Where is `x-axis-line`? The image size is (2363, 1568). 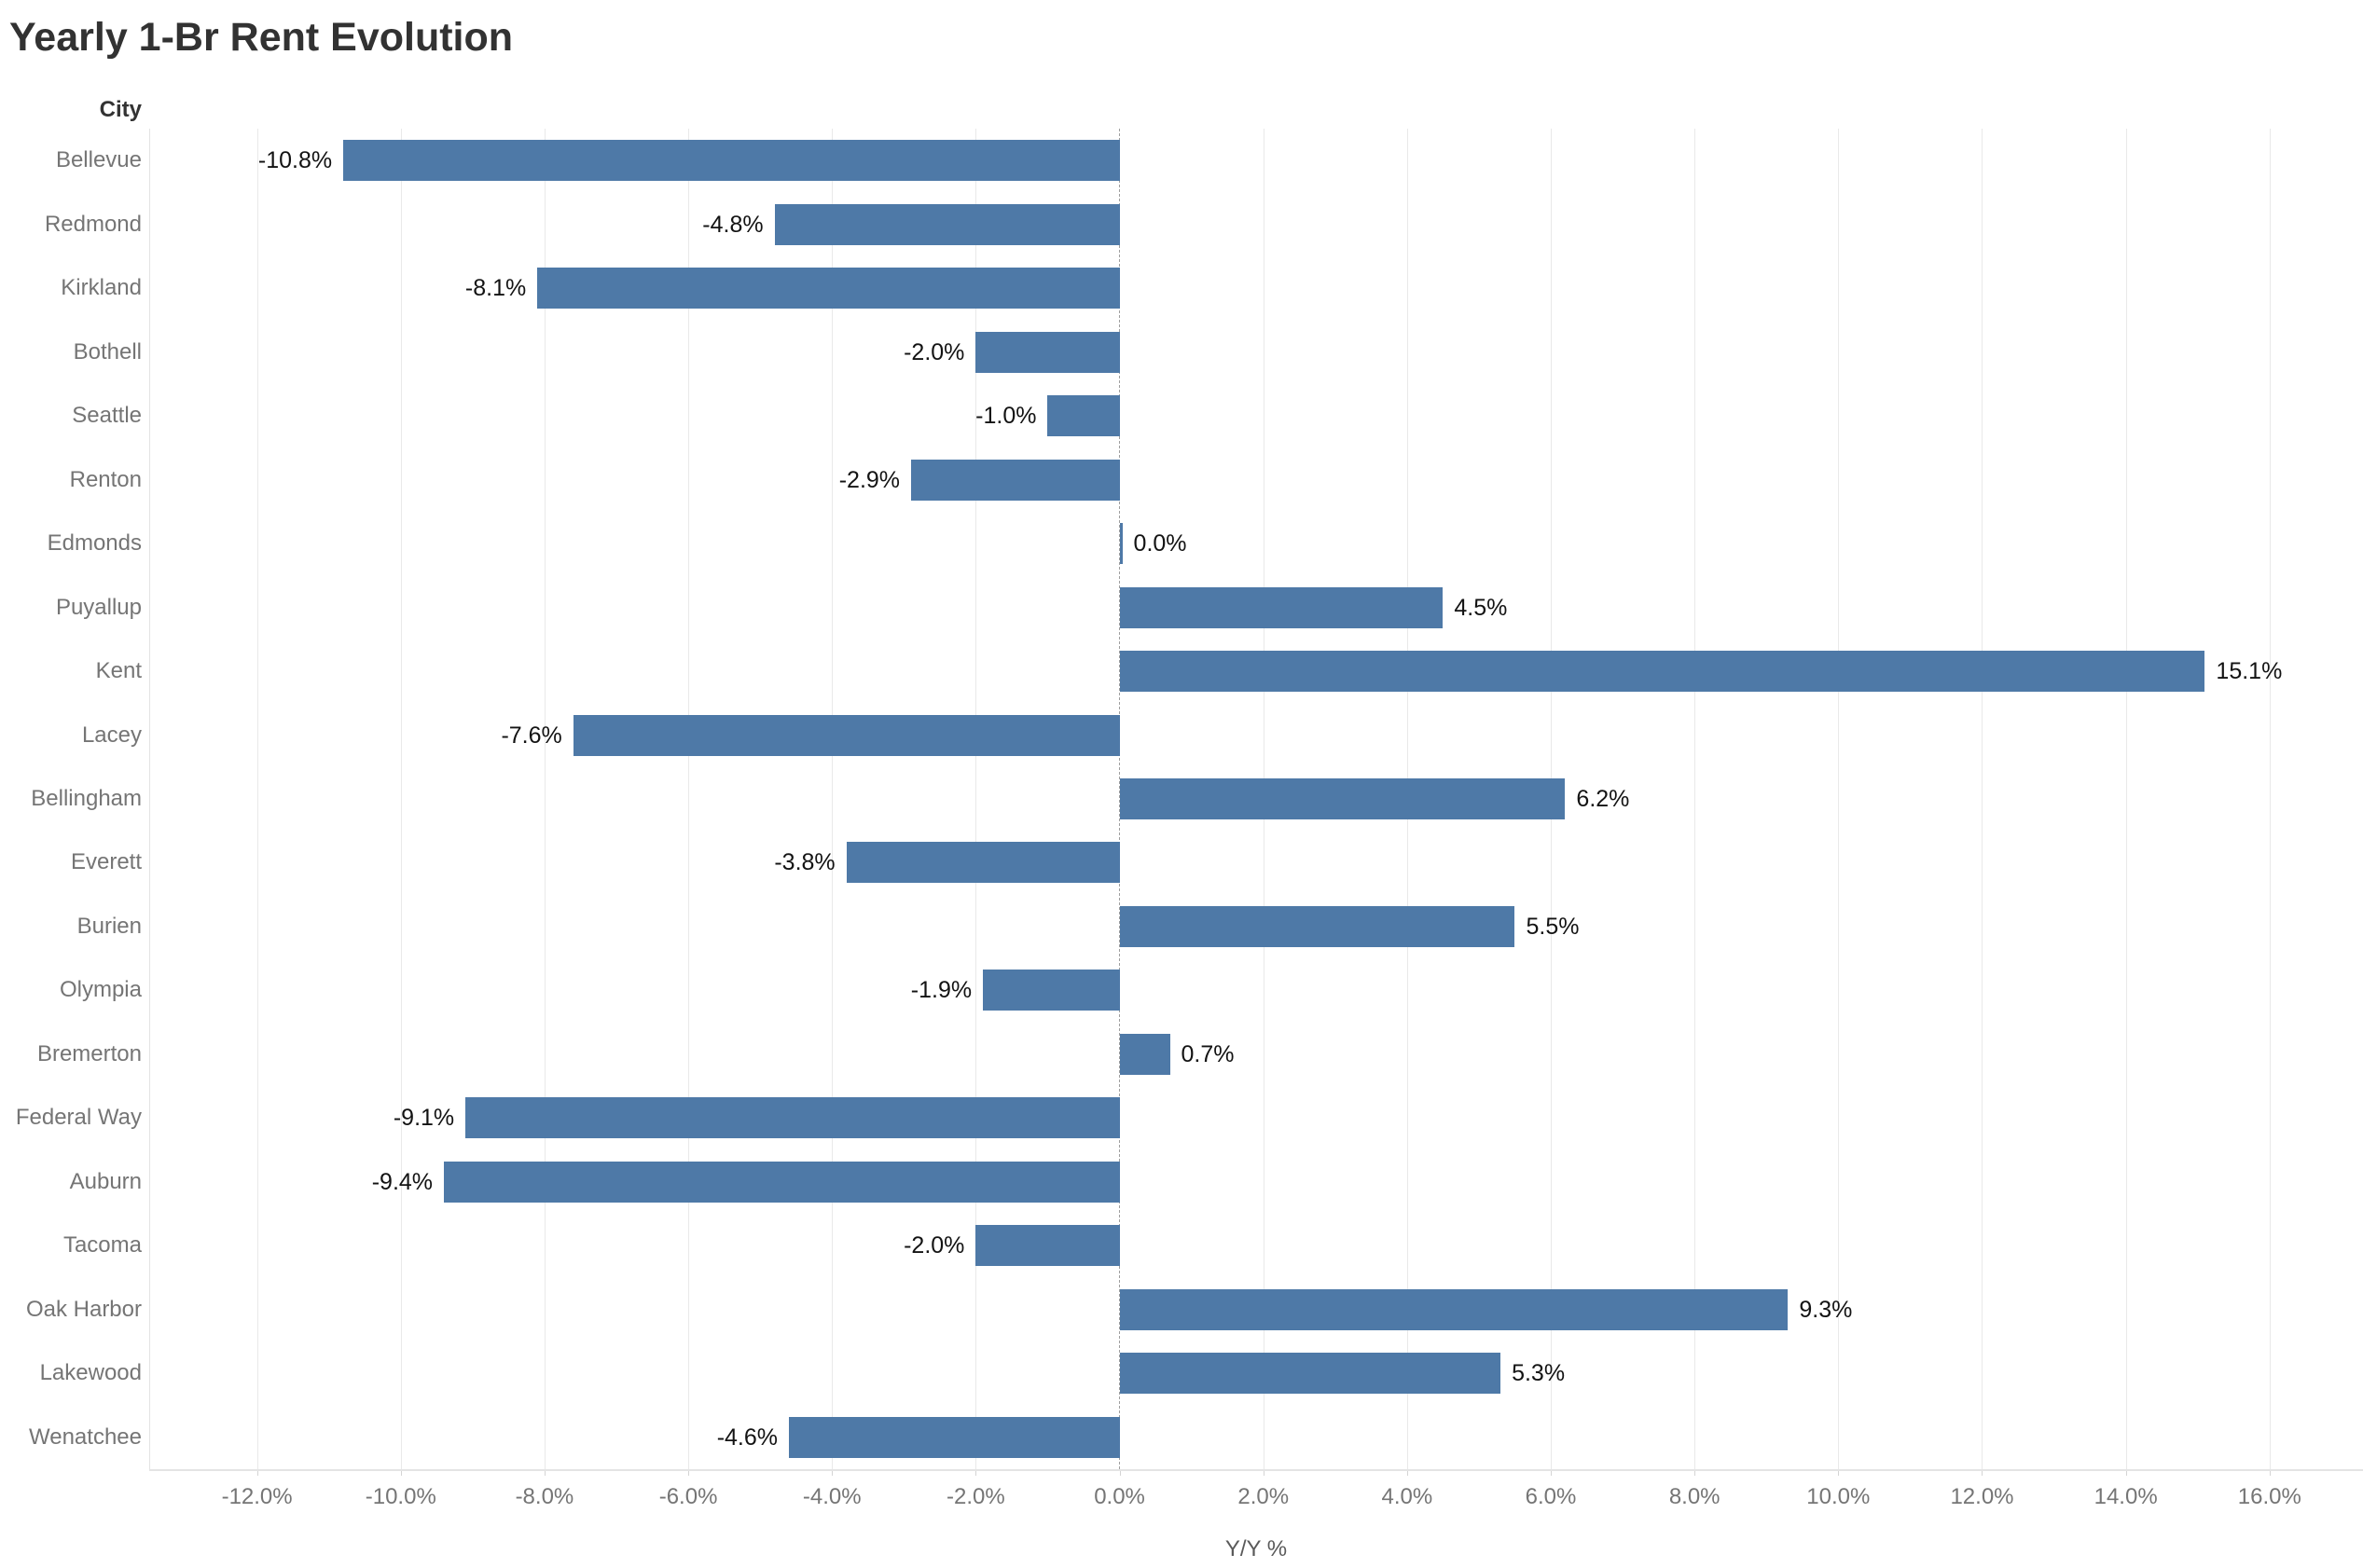
x-axis-line is located at coordinates (1256, 1470).